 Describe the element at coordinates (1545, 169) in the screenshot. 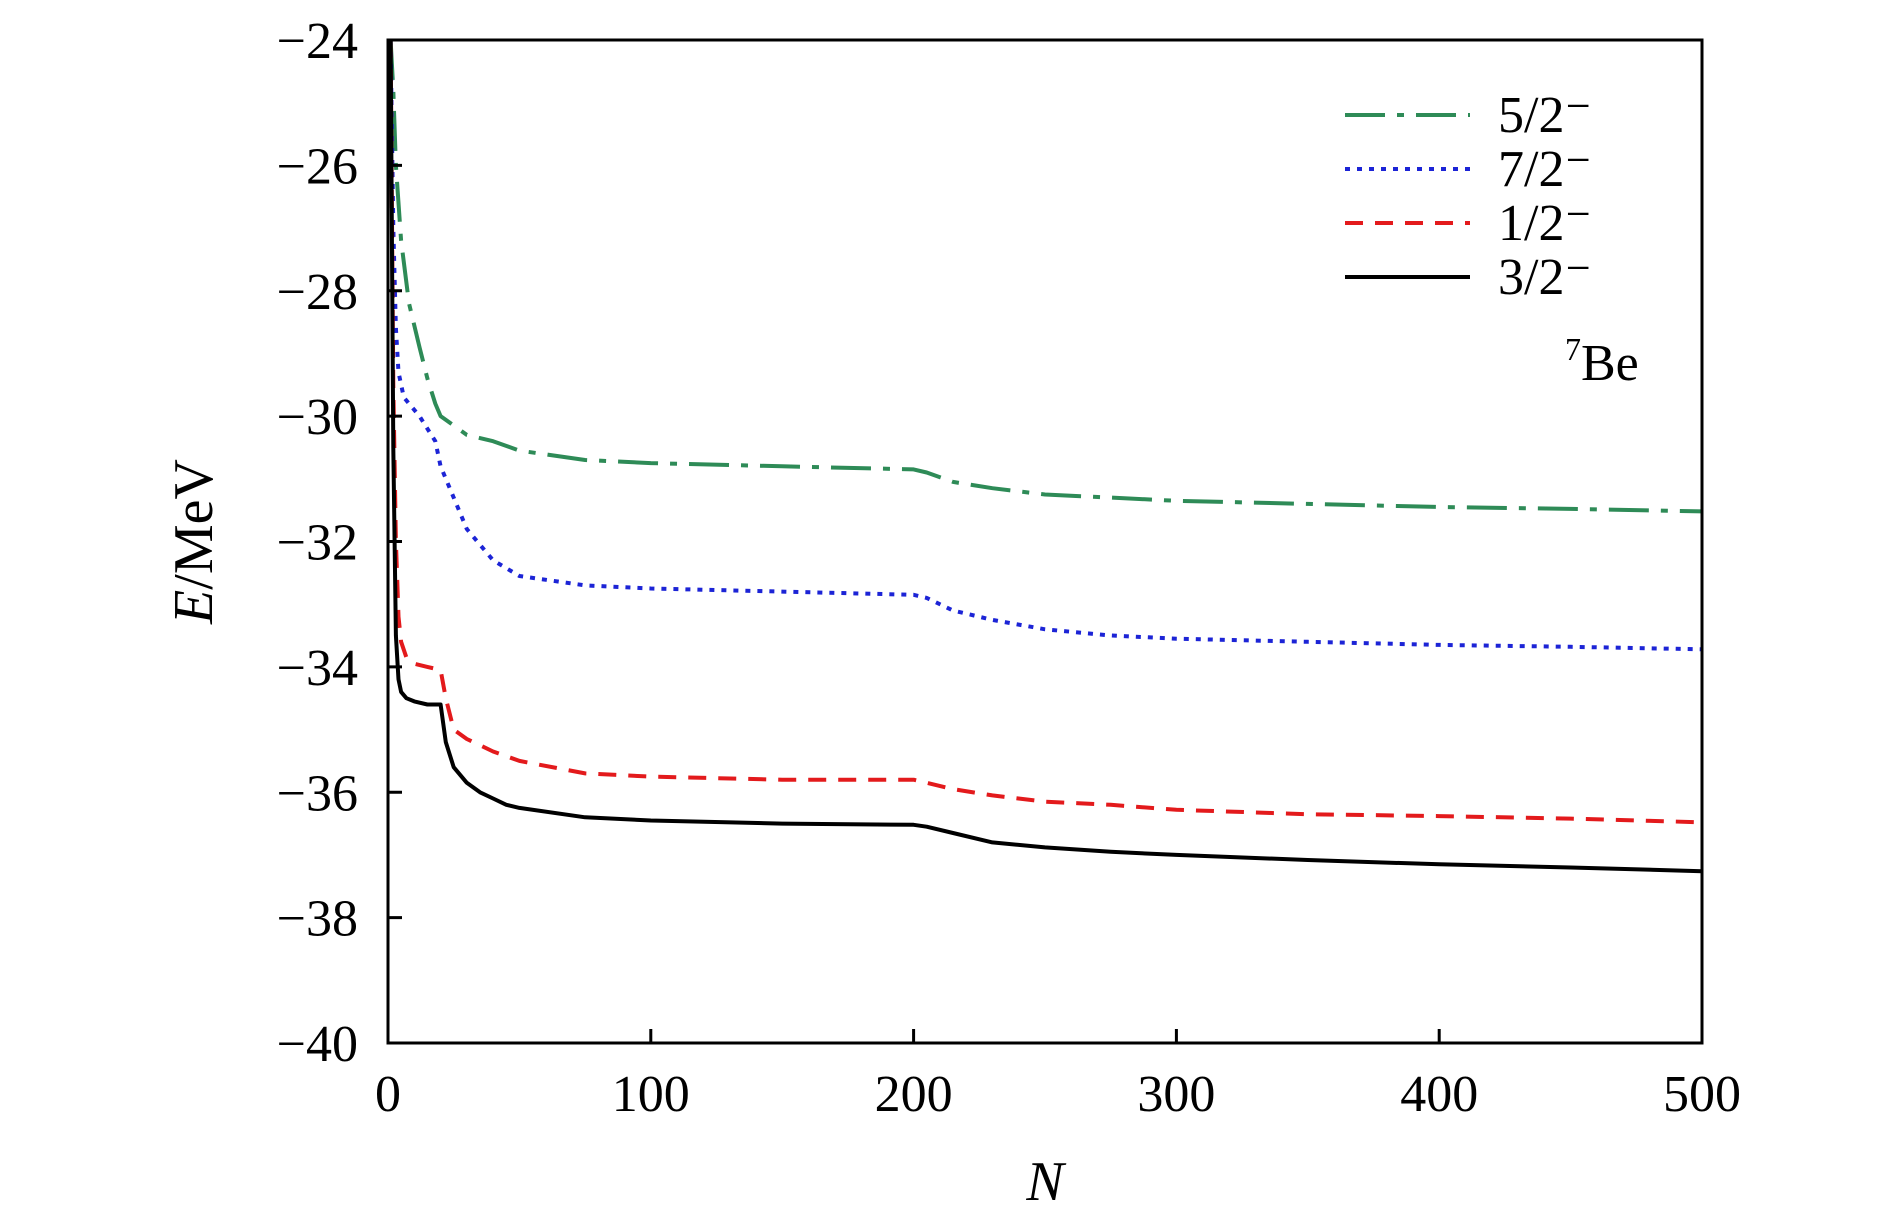

I see `legend-label-1: 7/2⁻` at that location.